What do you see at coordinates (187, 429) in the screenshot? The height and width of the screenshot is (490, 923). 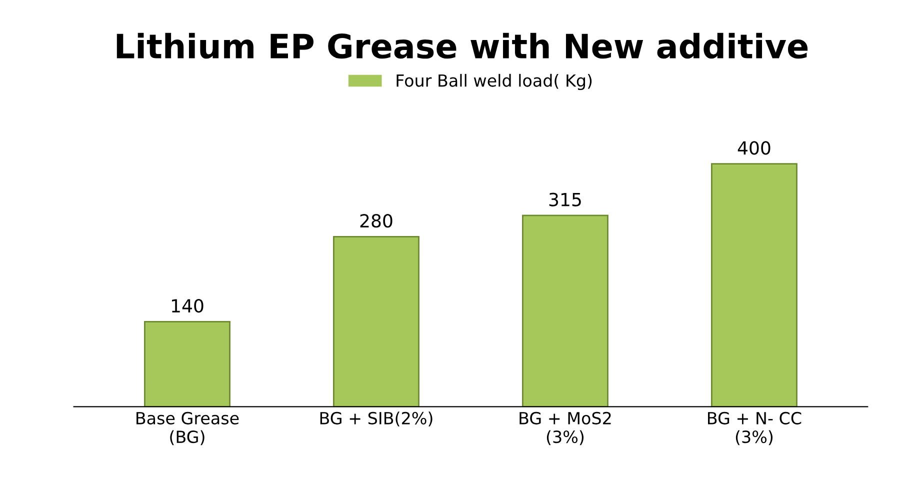 I see `x-tick-label: Base Grease (BG)` at bounding box center [187, 429].